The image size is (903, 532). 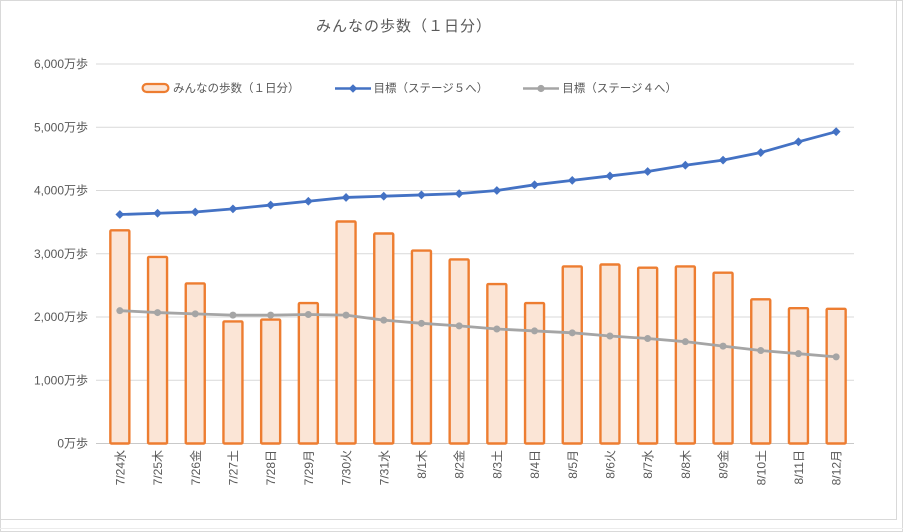 I want to click on legend-item-goal-stage4: 目標（ステージ４へ）, so click(x=600, y=88).